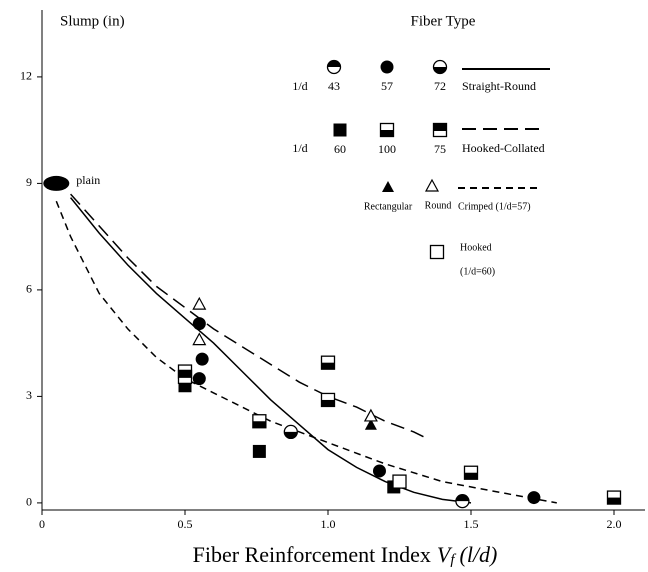 The image size is (648, 572). What do you see at coordinates (340, 149) in the screenshot?
I see `legend-label: 60` at bounding box center [340, 149].